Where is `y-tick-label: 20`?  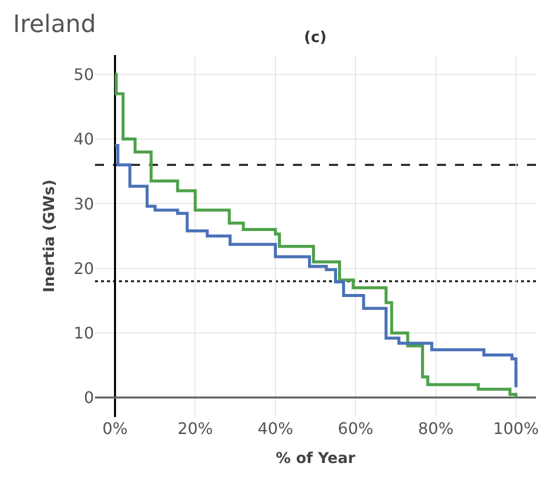 y-tick-label: 20 is located at coordinates (84, 268).